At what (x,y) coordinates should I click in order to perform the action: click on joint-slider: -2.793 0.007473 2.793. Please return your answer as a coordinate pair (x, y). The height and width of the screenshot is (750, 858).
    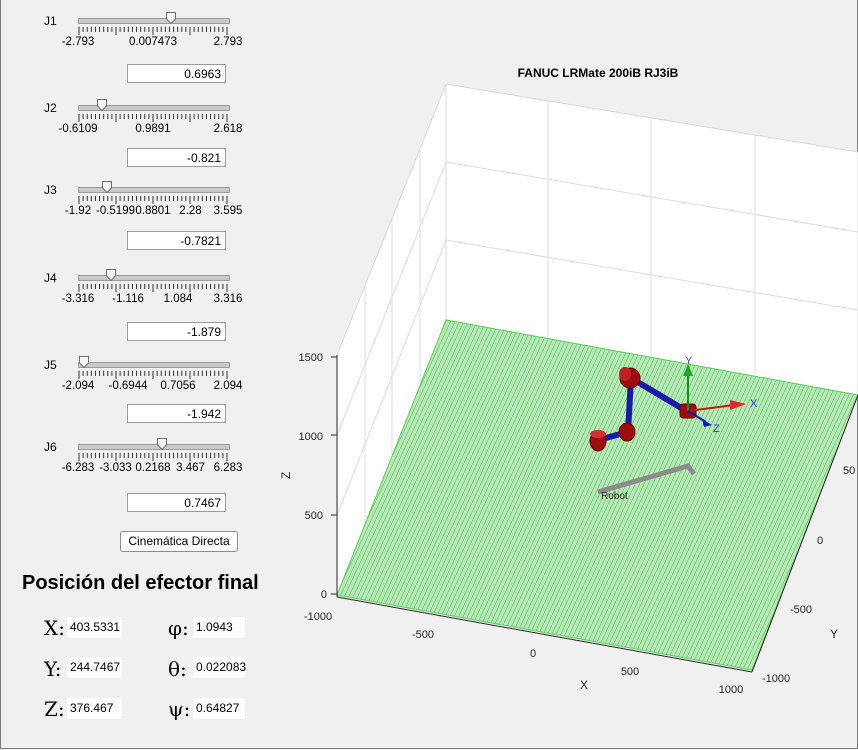
    Looking at the image, I should click on (152, 30).